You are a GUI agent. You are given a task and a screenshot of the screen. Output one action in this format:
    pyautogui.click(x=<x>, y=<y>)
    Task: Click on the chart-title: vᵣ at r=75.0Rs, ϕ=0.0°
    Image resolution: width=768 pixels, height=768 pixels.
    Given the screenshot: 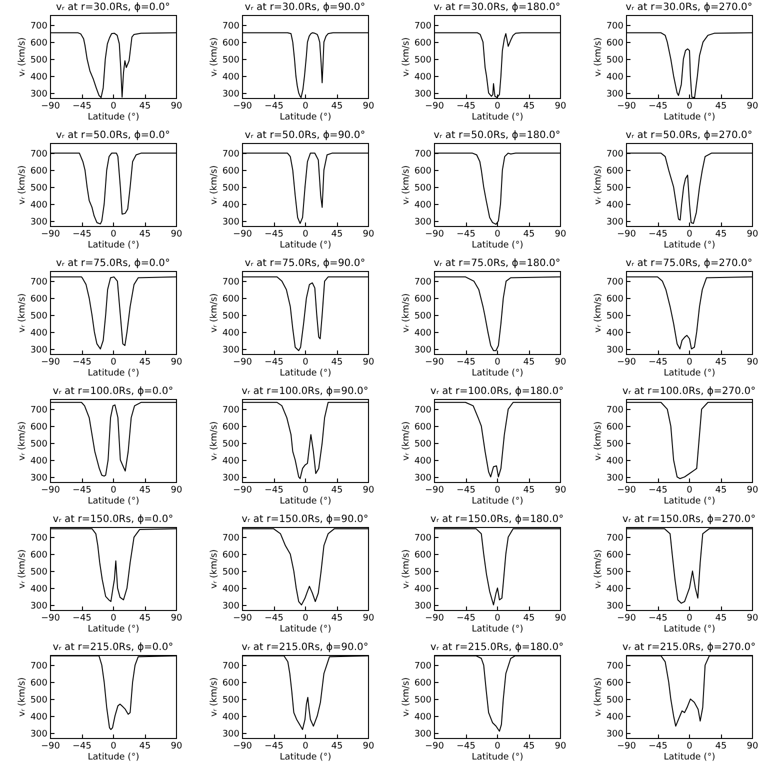 What is the action you would take?
    pyautogui.click(x=113, y=263)
    